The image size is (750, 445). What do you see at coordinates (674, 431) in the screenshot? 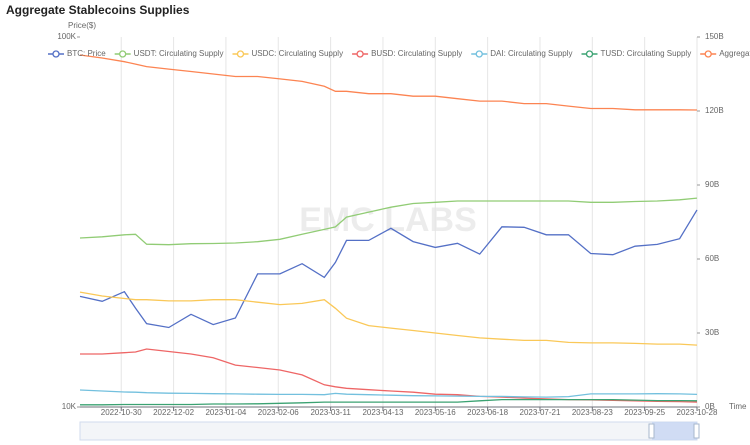
I see `zoom-window` at bounding box center [674, 431].